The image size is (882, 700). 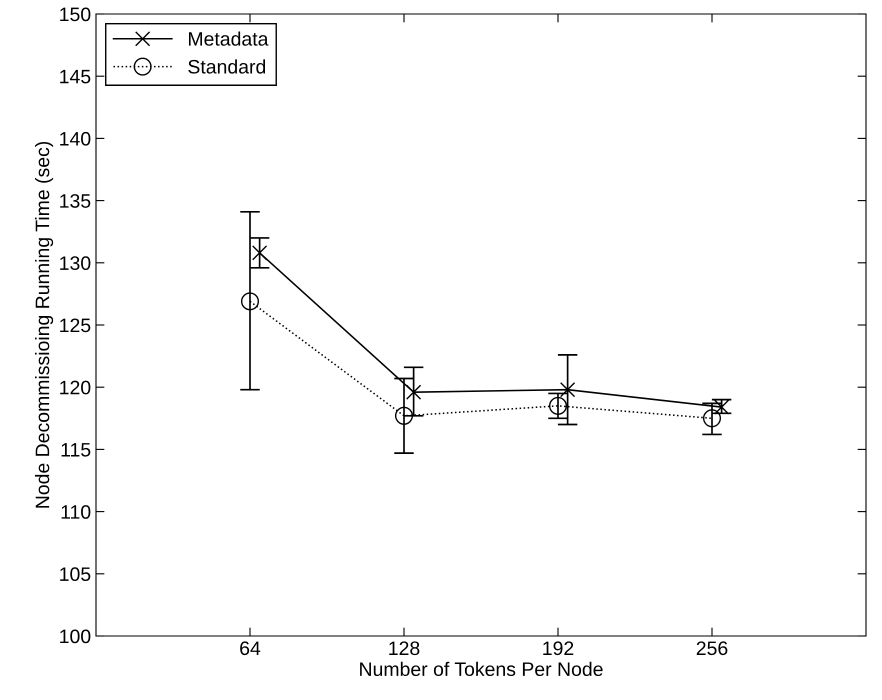 What do you see at coordinates (712, 648) in the screenshot?
I see `x-tick-label: 256` at bounding box center [712, 648].